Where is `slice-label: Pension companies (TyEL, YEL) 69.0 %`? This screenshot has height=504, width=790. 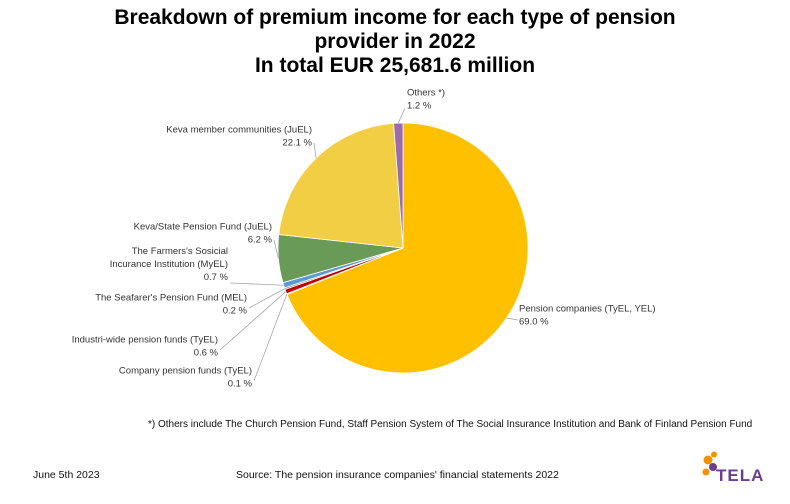 slice-label: Pension companies (TyEL, YEL) 69.0 % is located at coordinates (587, 316).